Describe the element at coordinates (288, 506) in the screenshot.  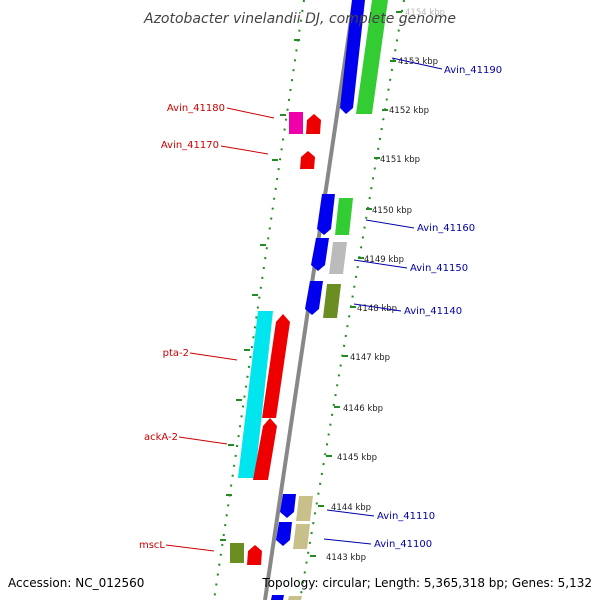
I see `gene-avin-41110-blue` at that location.